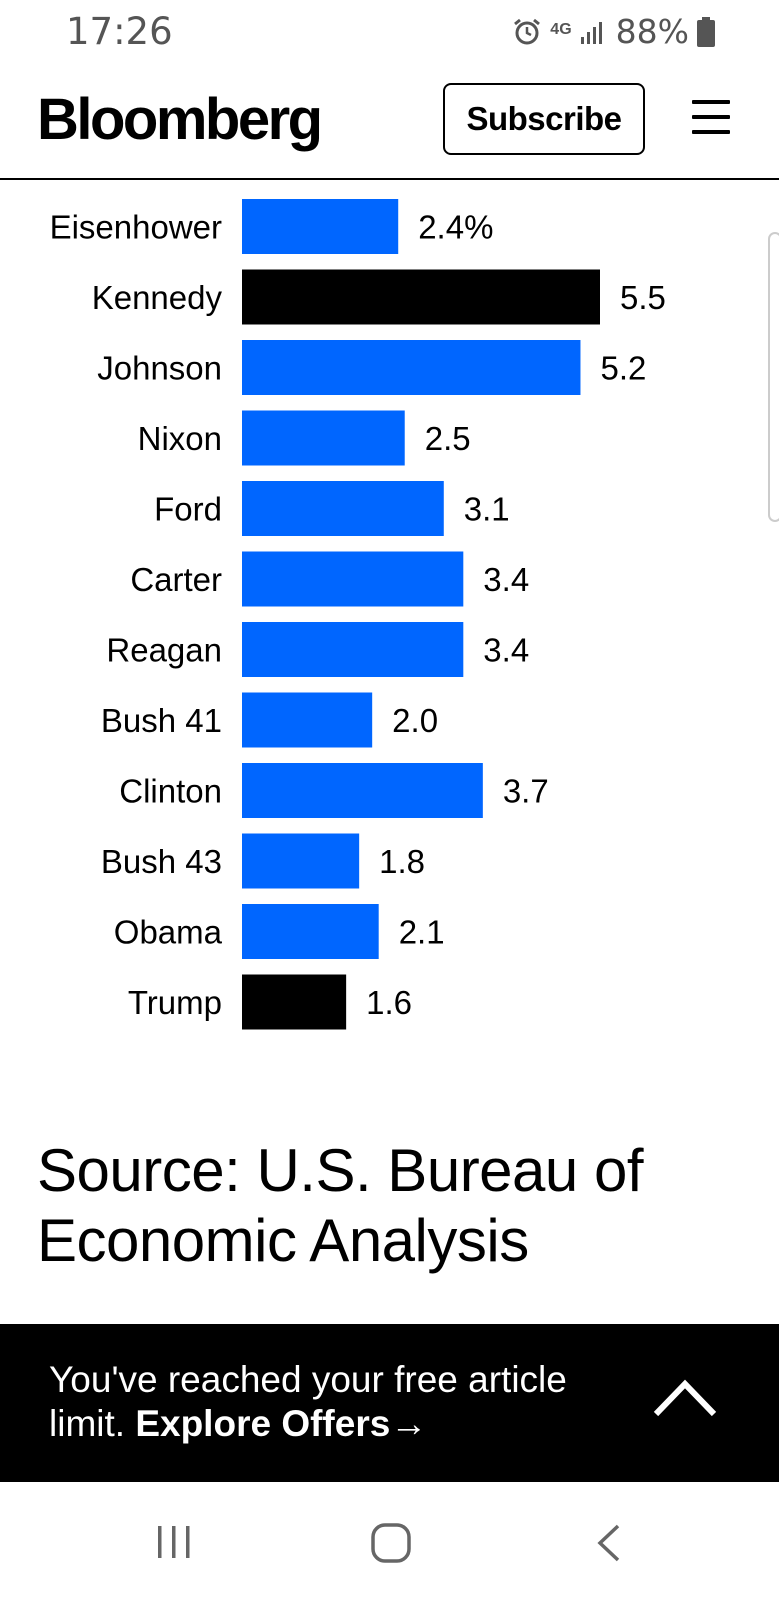 Image resolution: width=779 pixels, height=1600 pixels. Describe the element at coordinates (136, 227) in the screenshot. I see `category-label: Eisenhower` at that location.